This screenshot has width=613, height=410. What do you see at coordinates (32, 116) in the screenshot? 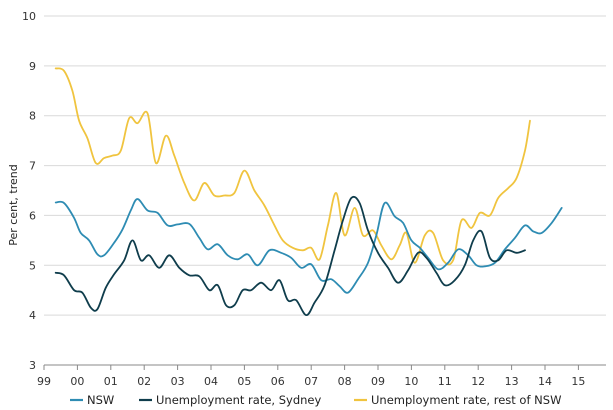
I see `y-tick-label: 8` at bounding box center [32, 116].